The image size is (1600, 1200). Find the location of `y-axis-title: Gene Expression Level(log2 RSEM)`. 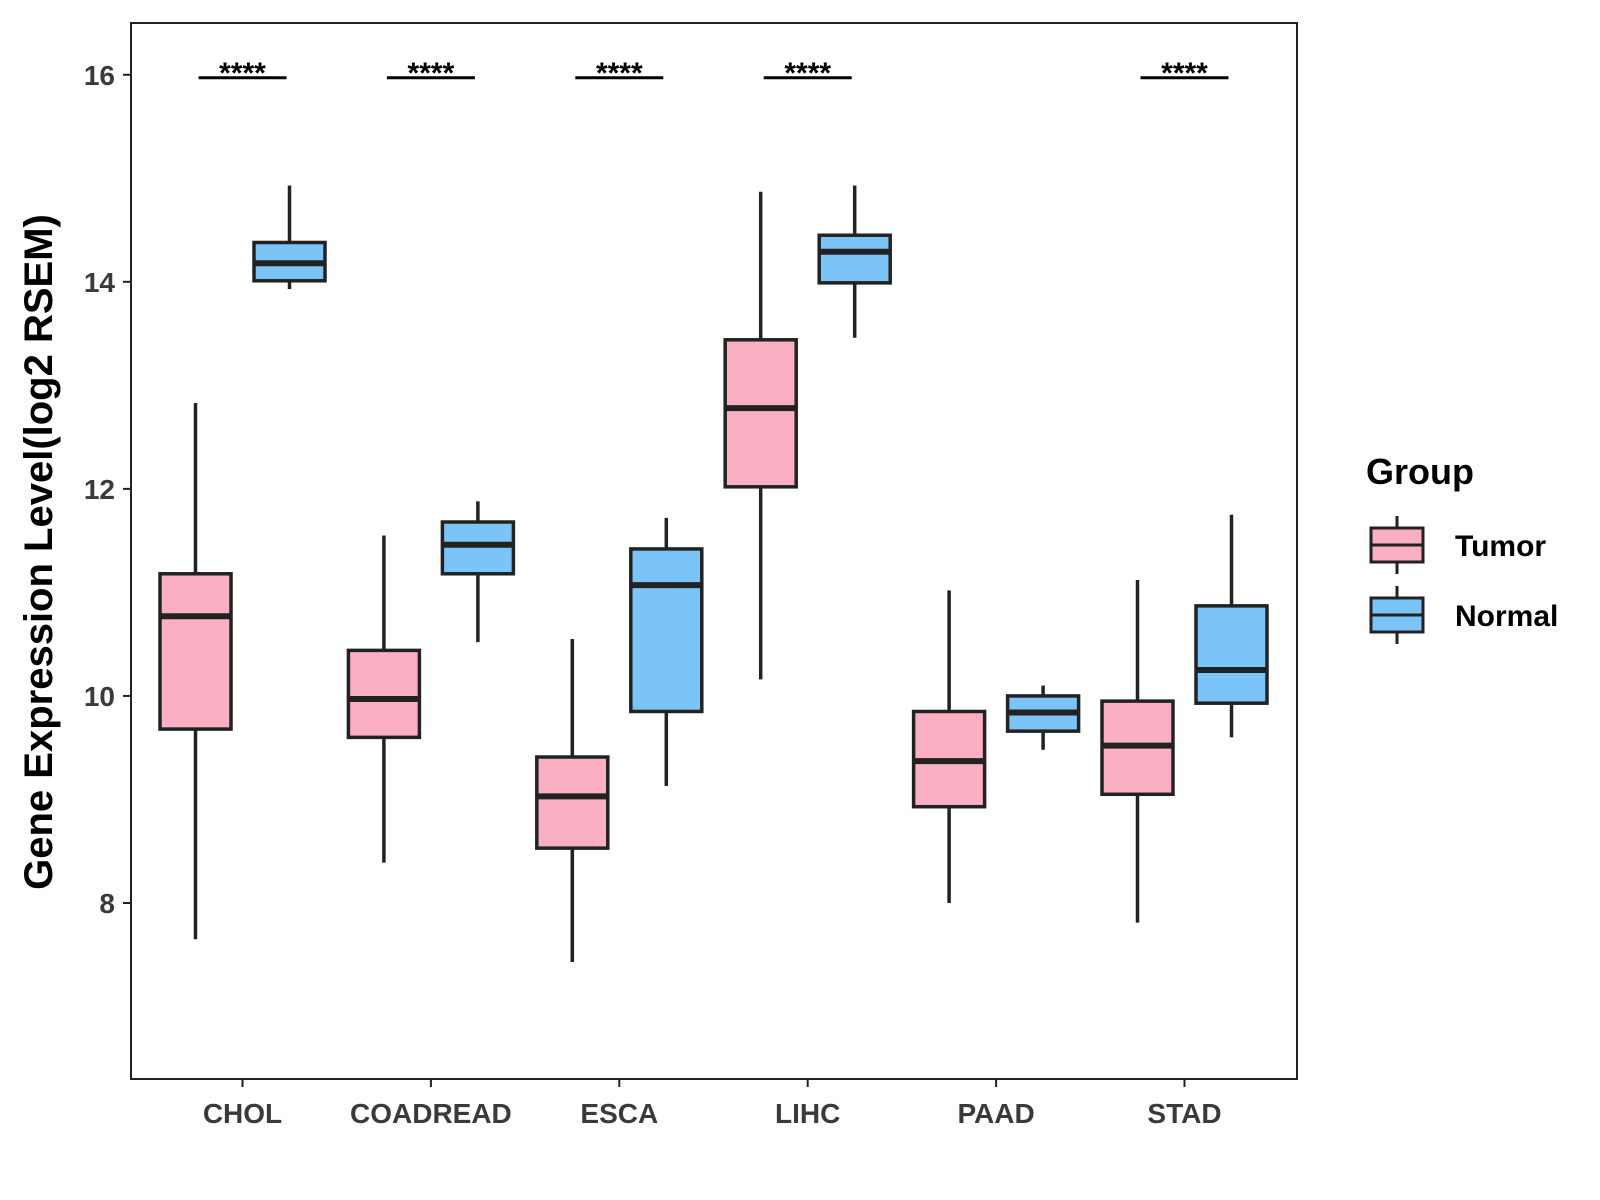

y-axis-title: Gene Expression Level(log2 RSEM) is located at coordinates (39, 552).